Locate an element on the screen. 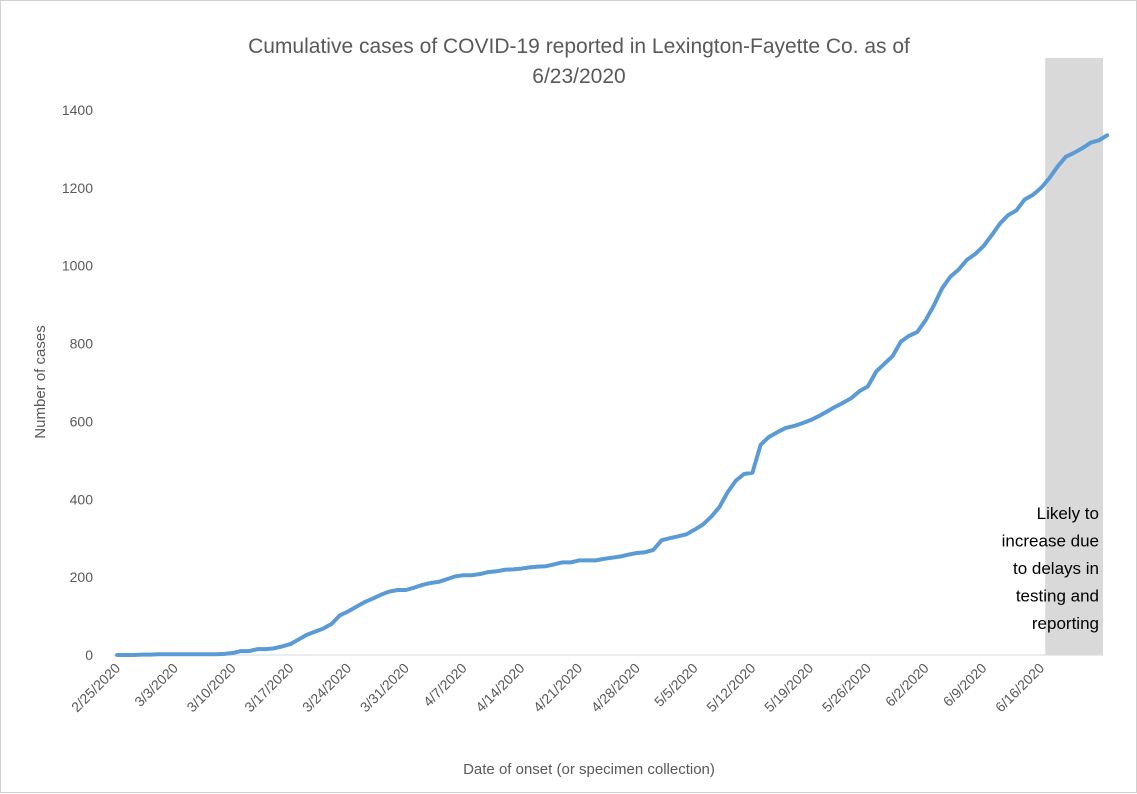  x-tick-label: 4/7/2020 is located at coordinates (445, 685).